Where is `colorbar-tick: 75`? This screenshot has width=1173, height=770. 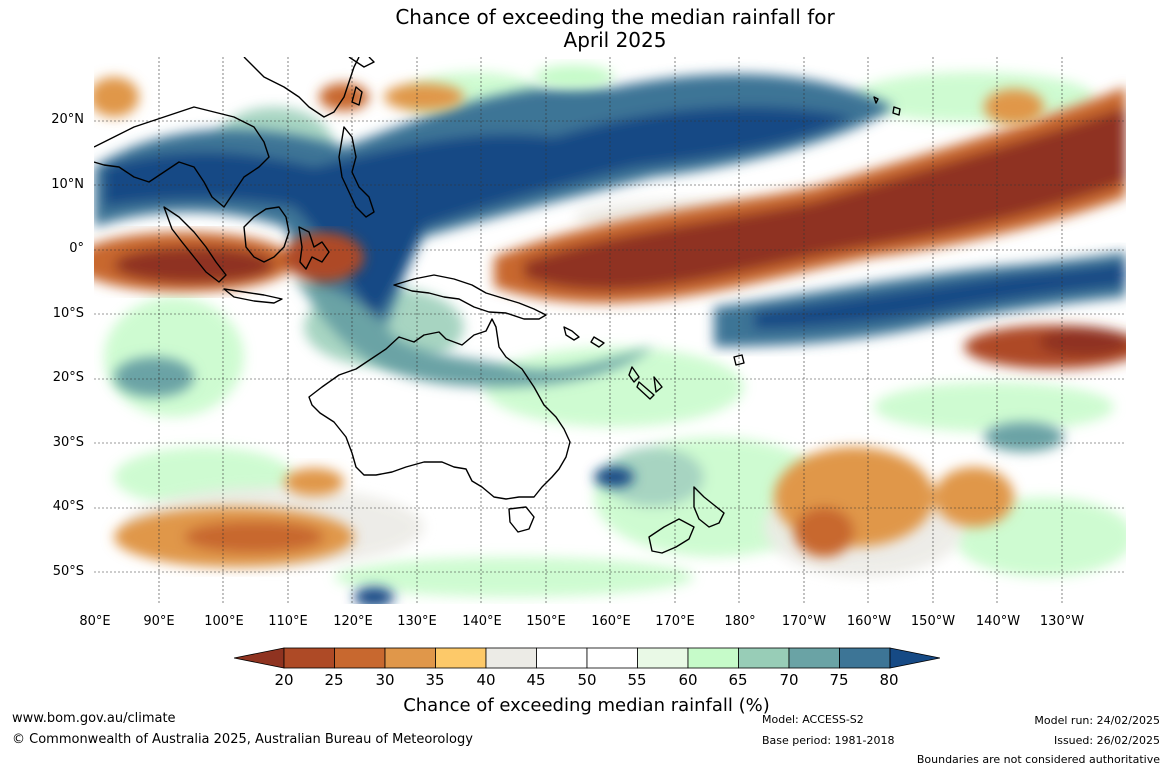
colorbar-tick: 75 is located at coordinates (839, 680).